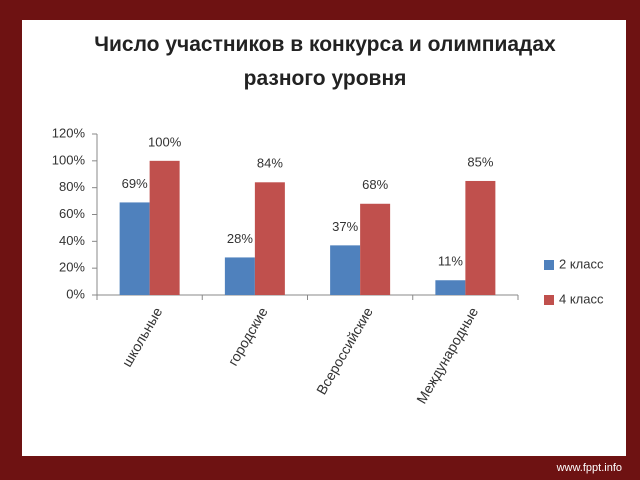 Image resolution: width=640 pixels, height=480 pixels. Describe the element at coordinates (72, 267) in the screenshot. I see `y-tick-label: 20%` at that location.